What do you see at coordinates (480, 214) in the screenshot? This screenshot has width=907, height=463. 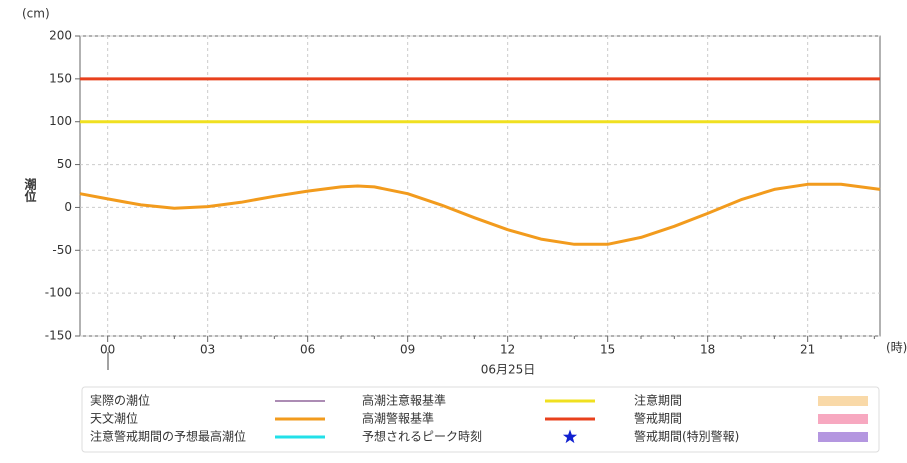 I see `series-line` at bounding box center [480, 214].